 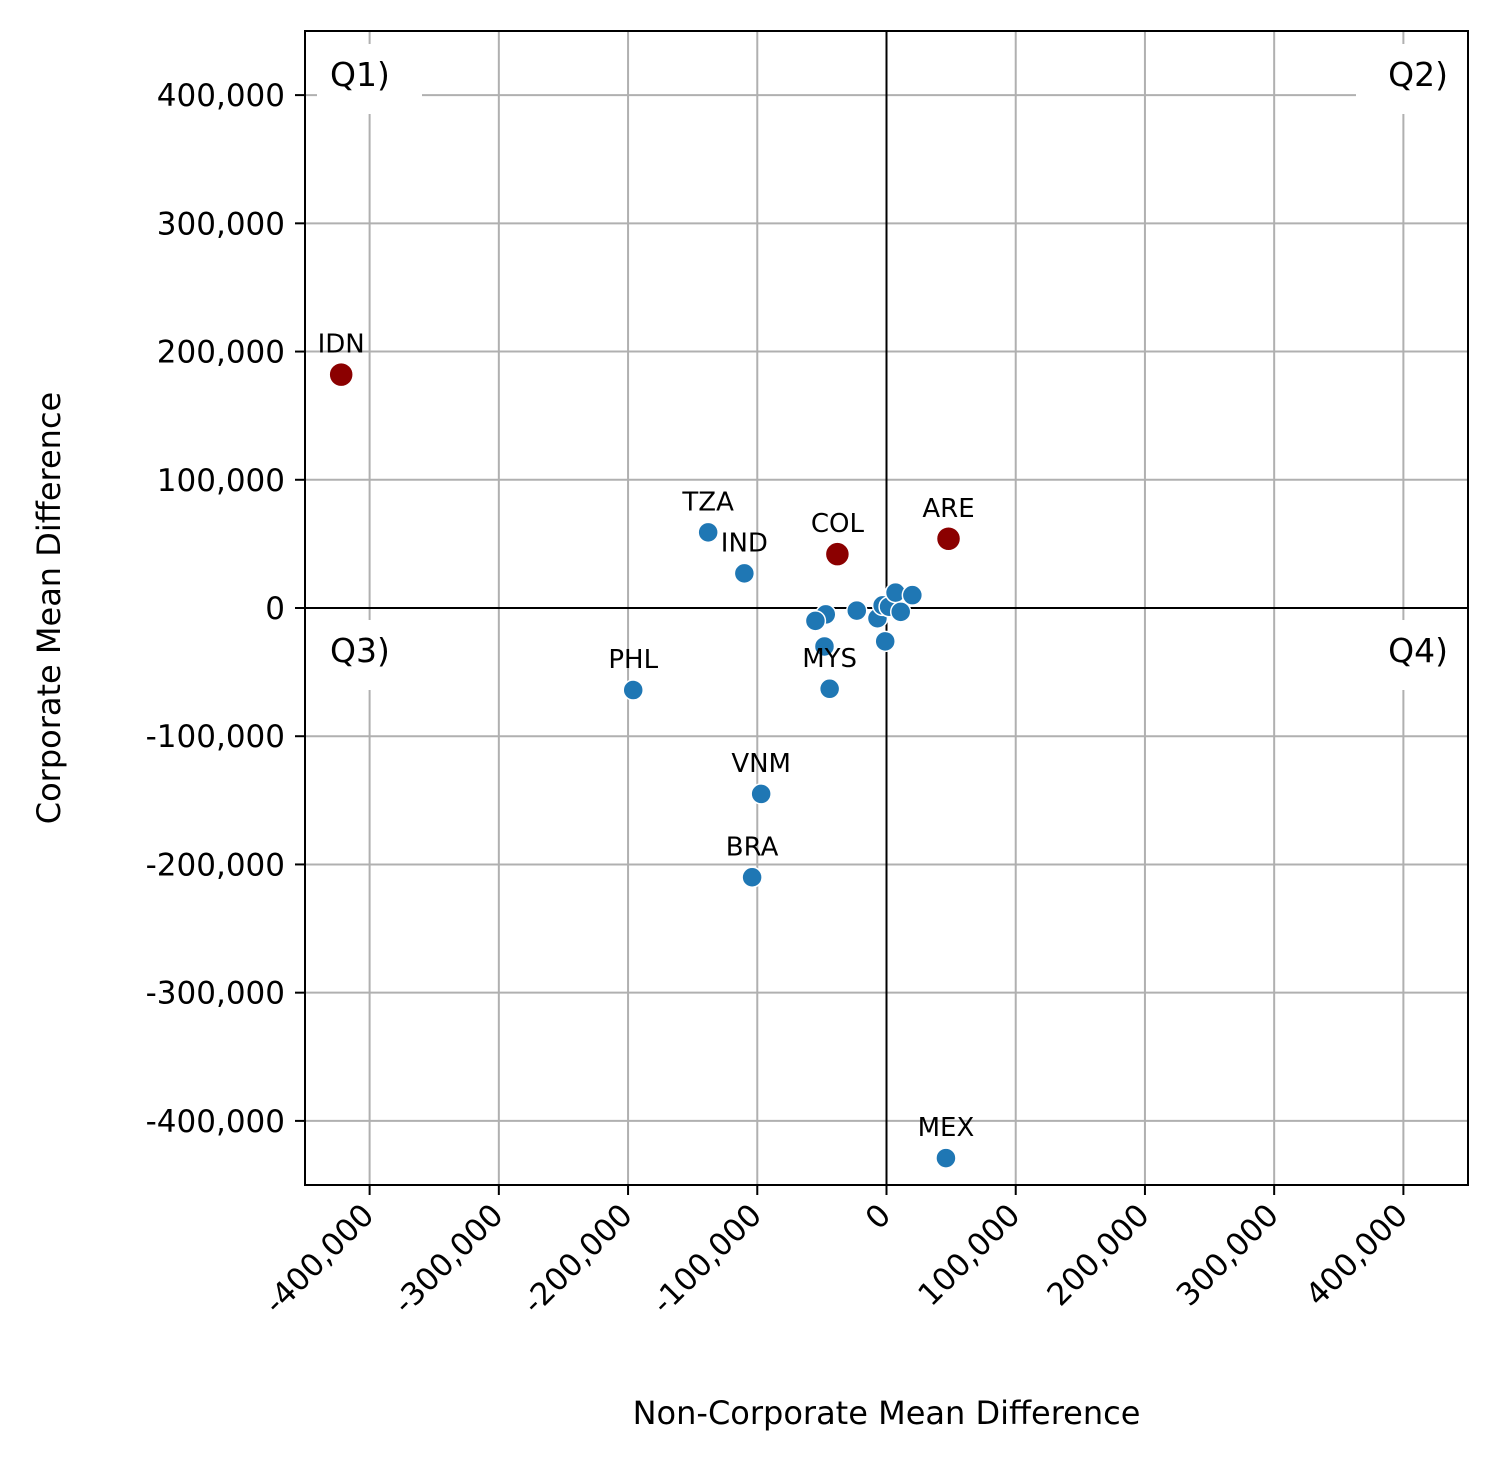 What do you see at coordinates (448, 1259) in the screenshot?
I see `x-tick-label: -300,000` at bounding box center [448, 1259].